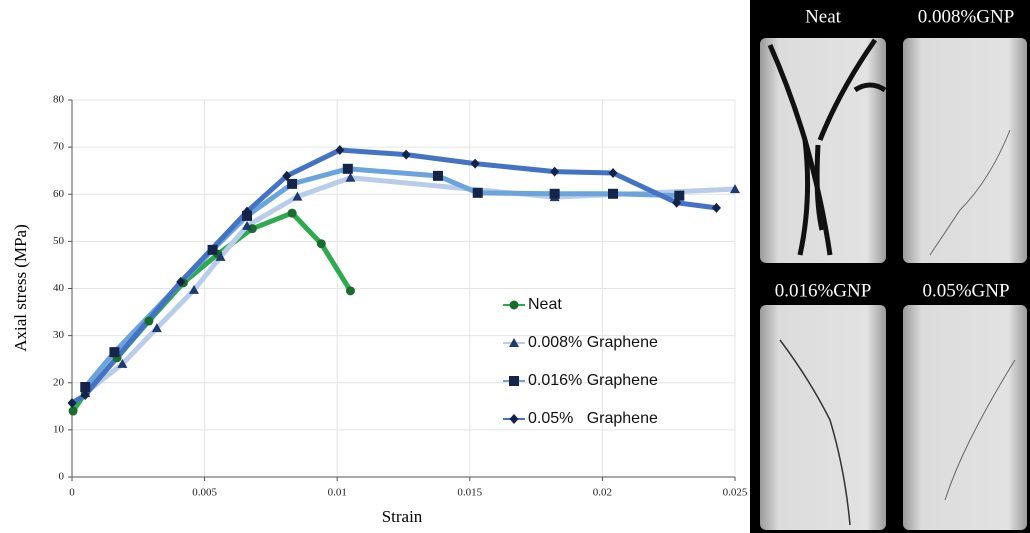  I want to click on x-tick-label: 0.01, so click(337, 493).